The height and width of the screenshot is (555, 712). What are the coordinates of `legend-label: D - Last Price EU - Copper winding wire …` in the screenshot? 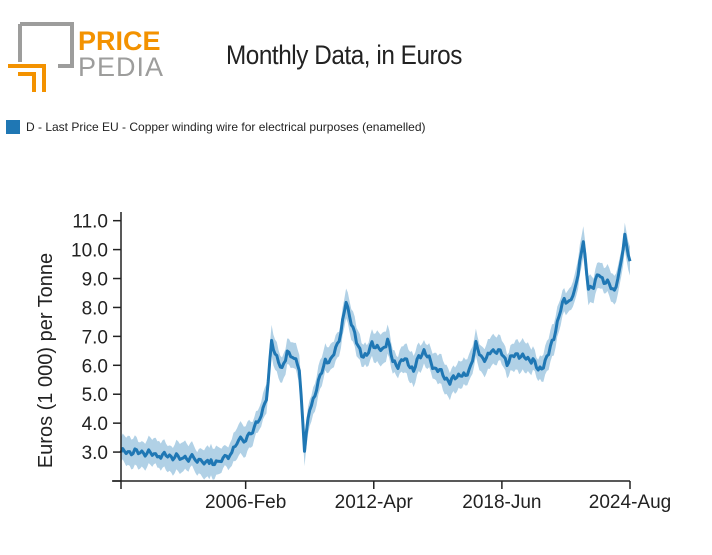 It's located at (226, 127).